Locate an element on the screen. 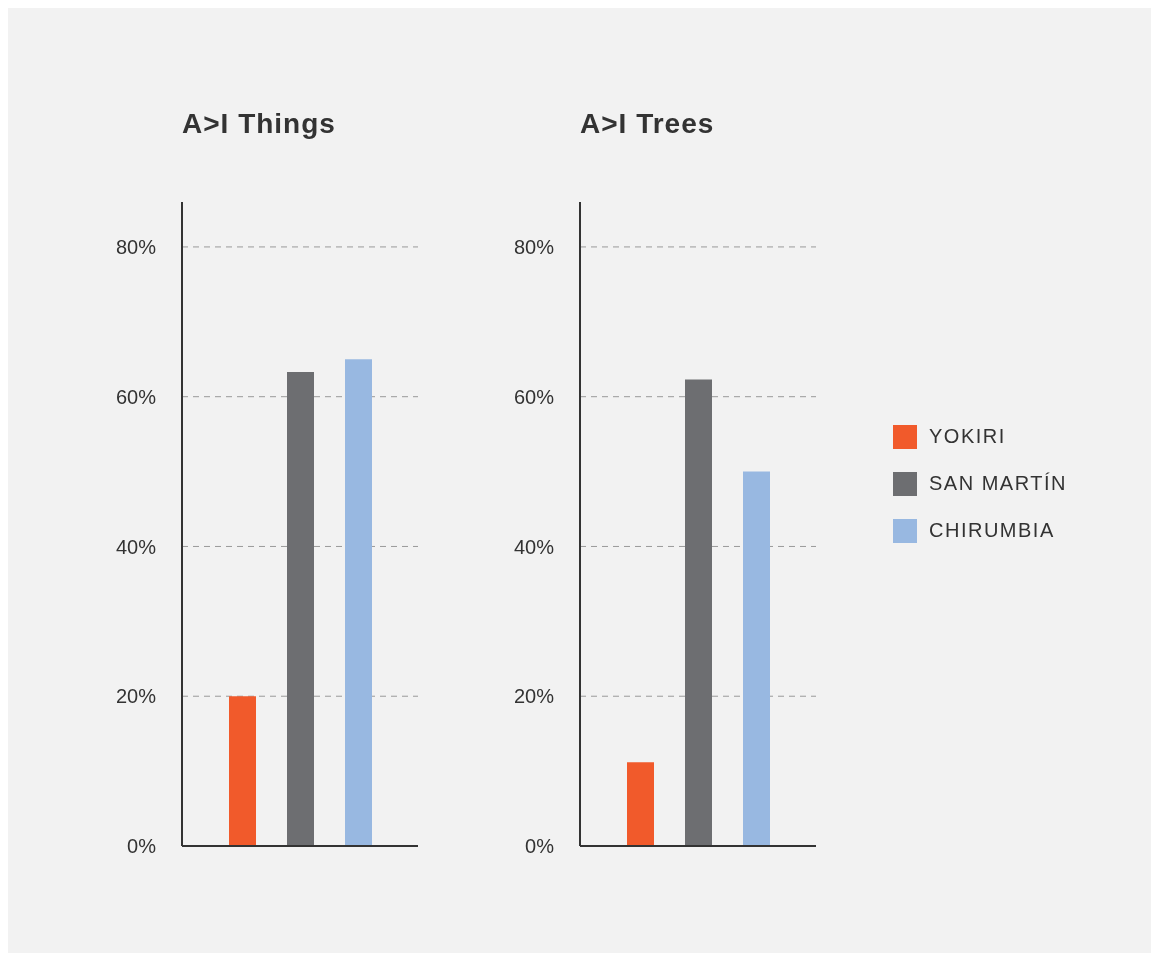  legend-label: CHIRUMBIA is located at coordinates (992, 530).